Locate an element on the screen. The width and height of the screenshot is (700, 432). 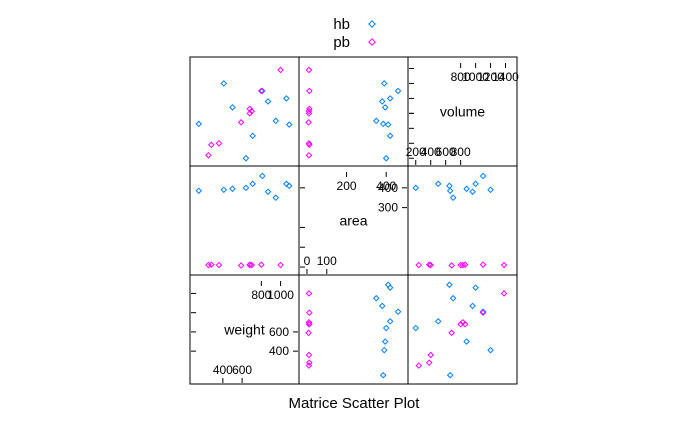
legend-marker-hb is located at coordinates (372, 24).